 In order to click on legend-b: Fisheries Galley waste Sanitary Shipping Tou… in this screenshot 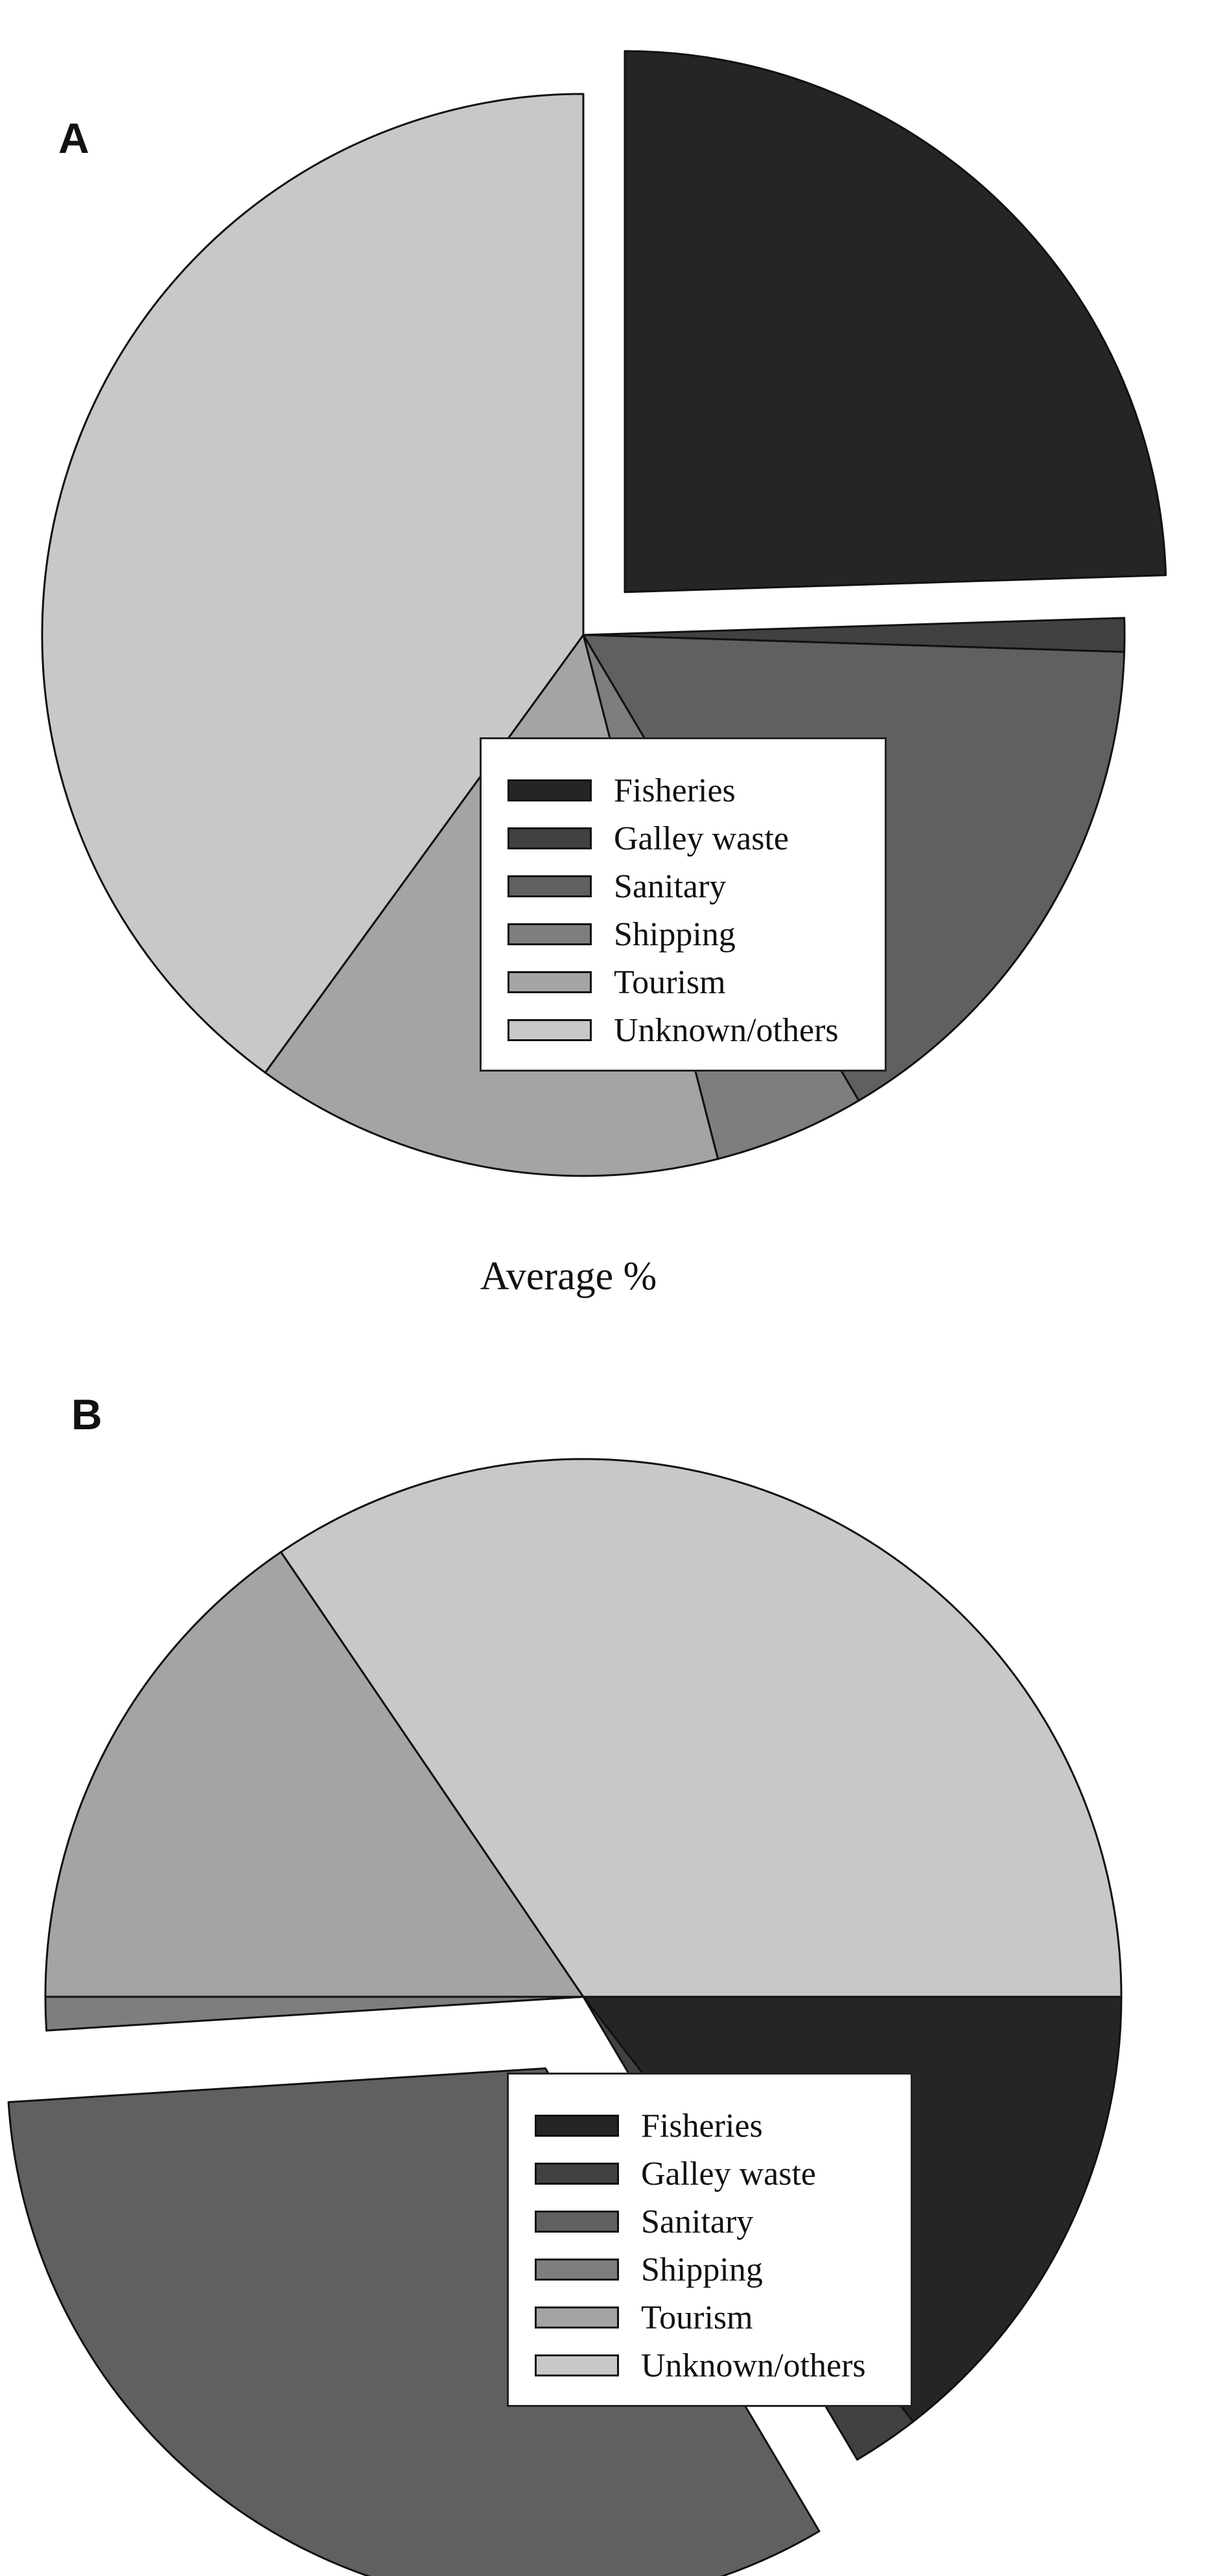, I will do `click(710, 2240)`.